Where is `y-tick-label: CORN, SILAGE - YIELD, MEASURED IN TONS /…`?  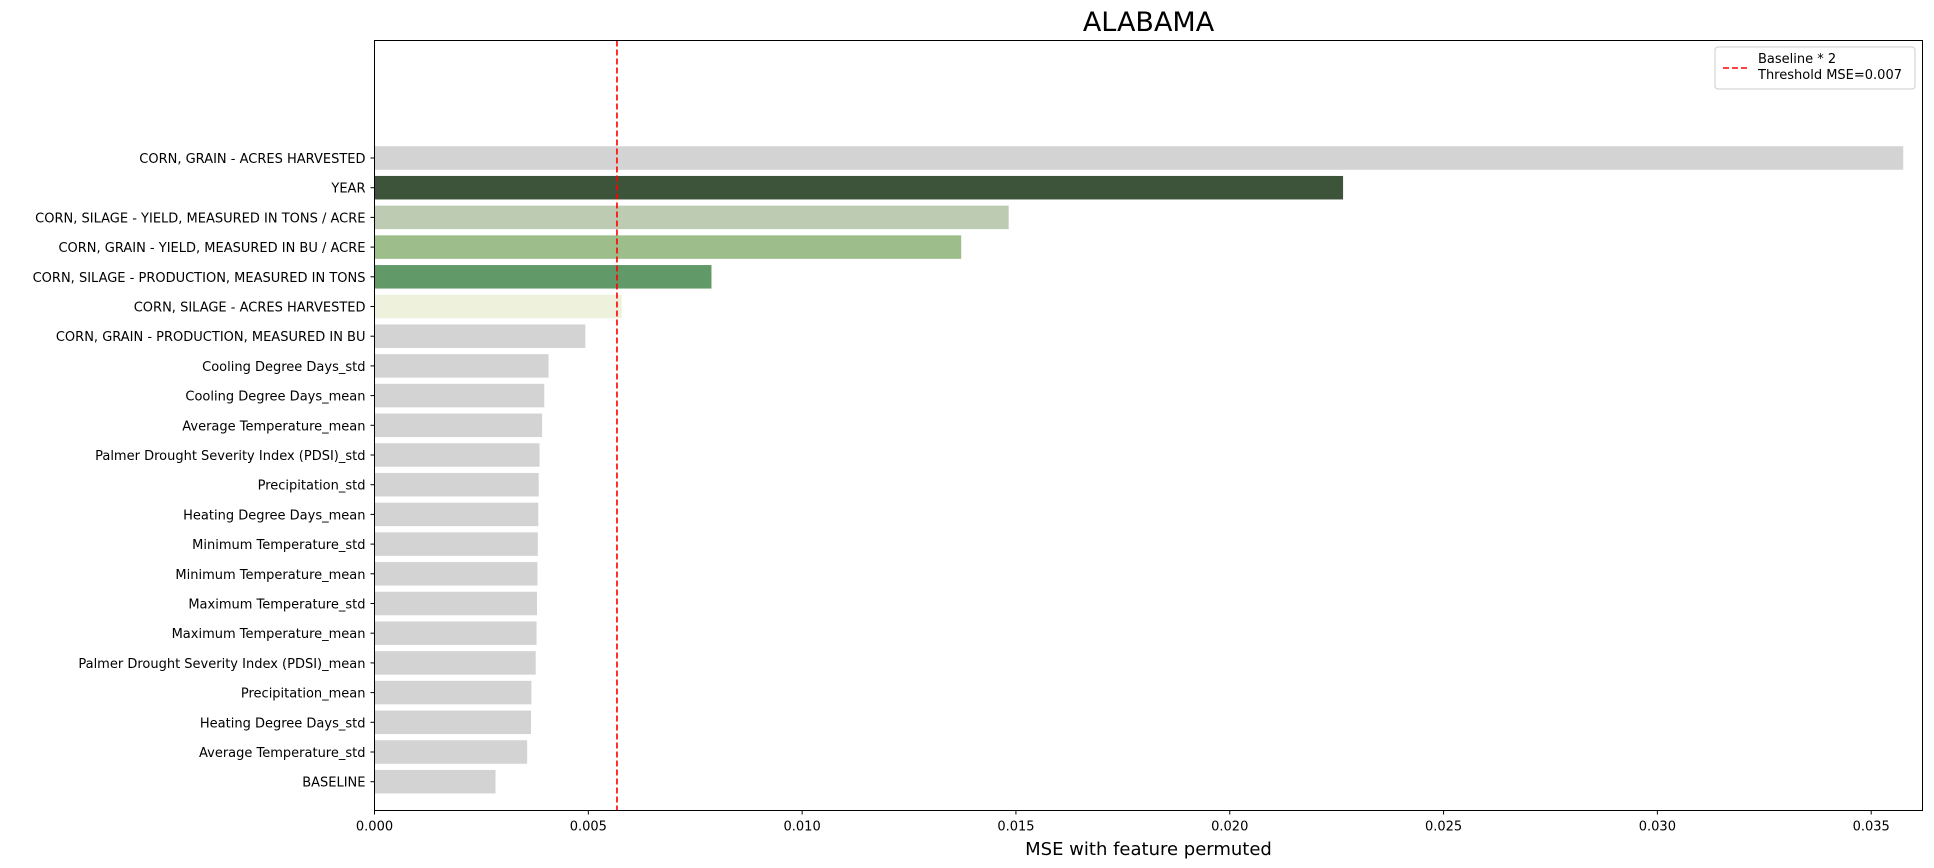
y-tick-label: CORN, SILAGE - YIELD, MEASURED IN TONS /… is located at coordinates (200, 218).